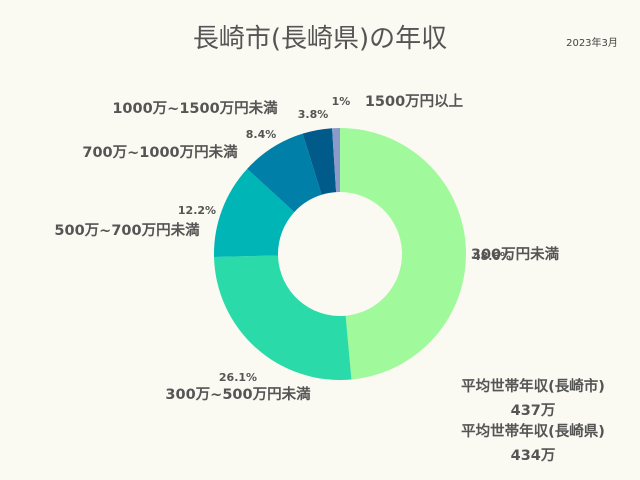  I want to click on percent-label-5: 1%, so click(341, 101).